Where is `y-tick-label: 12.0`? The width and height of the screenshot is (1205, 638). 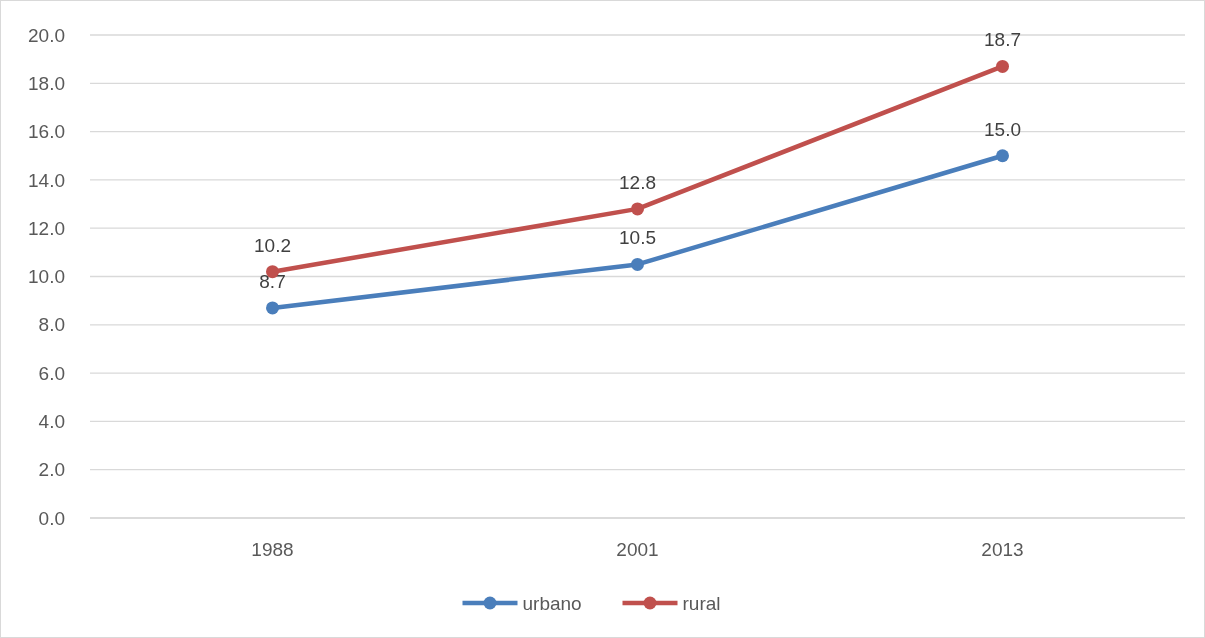
y-tick-label: 12.0 is located at coordinates (46, 228).